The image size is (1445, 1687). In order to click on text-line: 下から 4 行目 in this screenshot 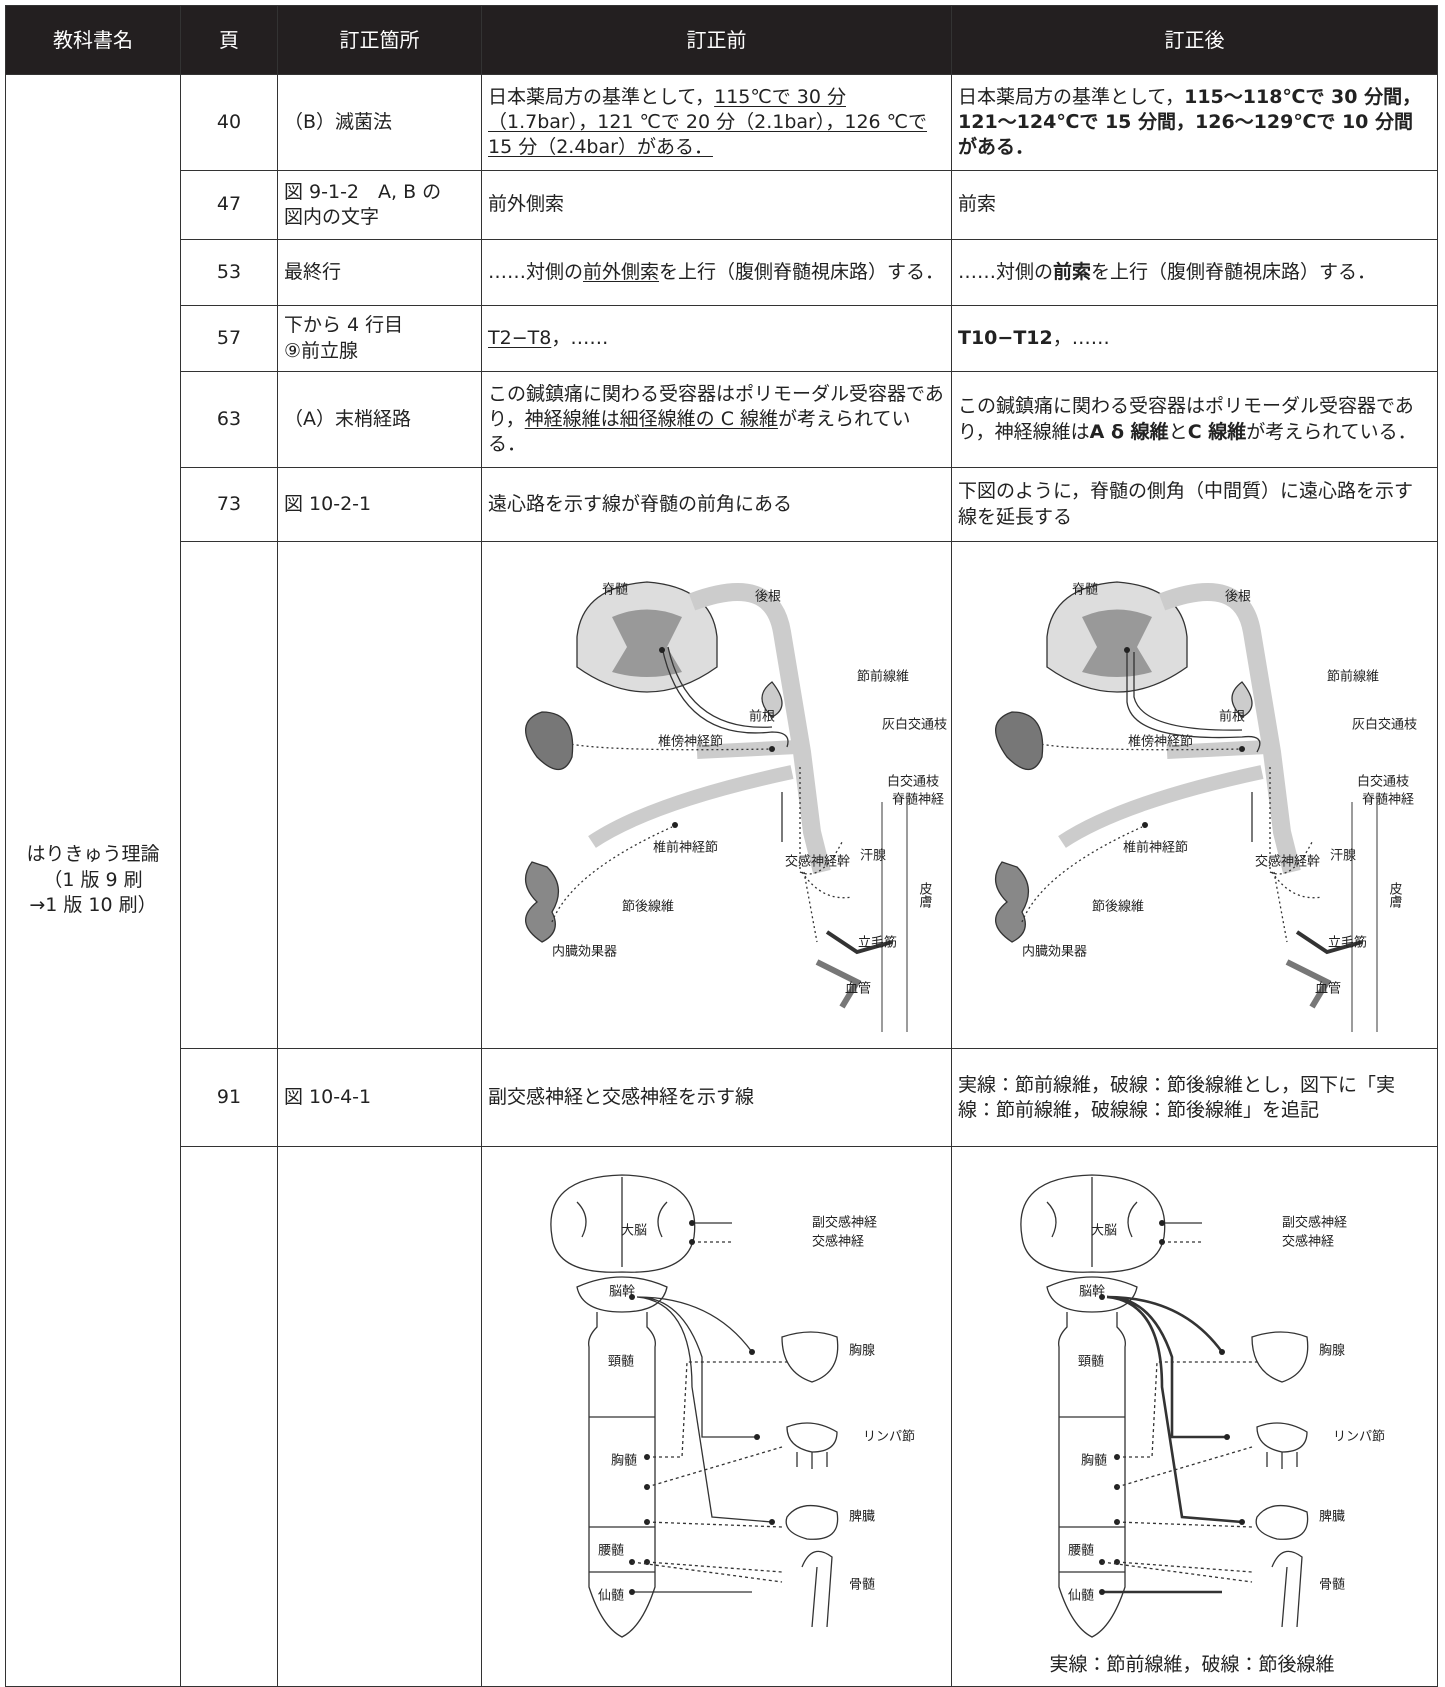, I will do `click(344, 325)`.